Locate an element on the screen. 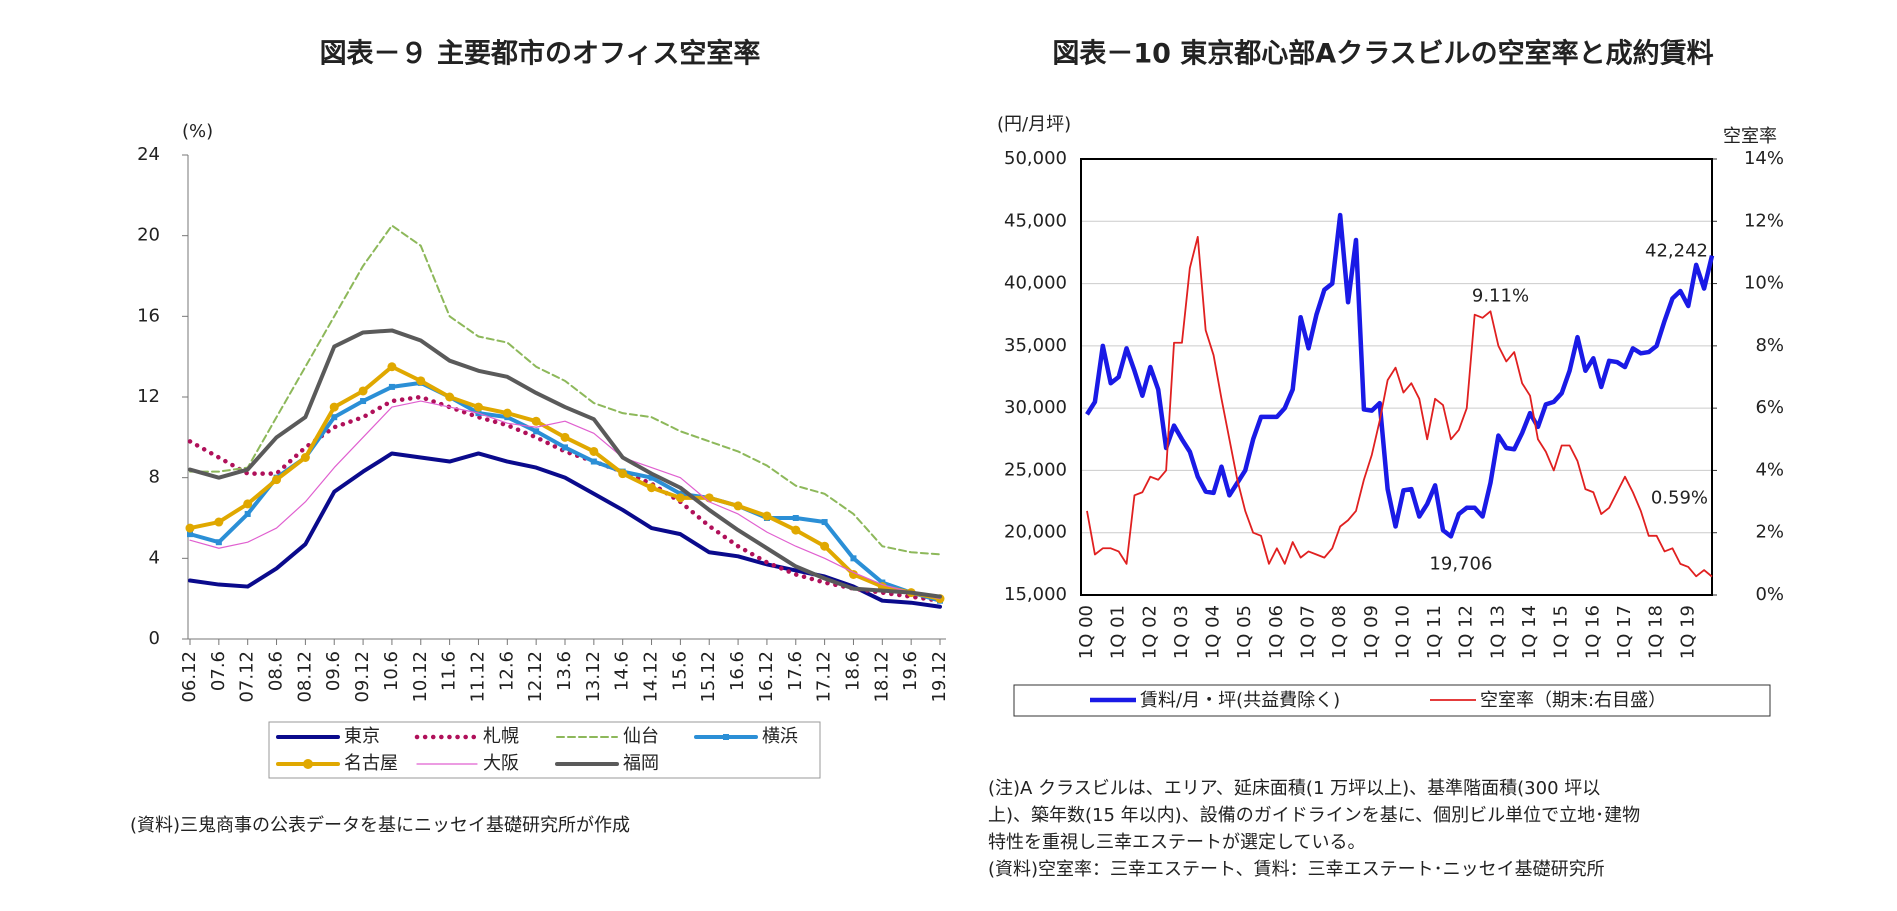  chart-title: 図表－９ 主要都市のオフィス空室率 is located at coordinates (540, 54).